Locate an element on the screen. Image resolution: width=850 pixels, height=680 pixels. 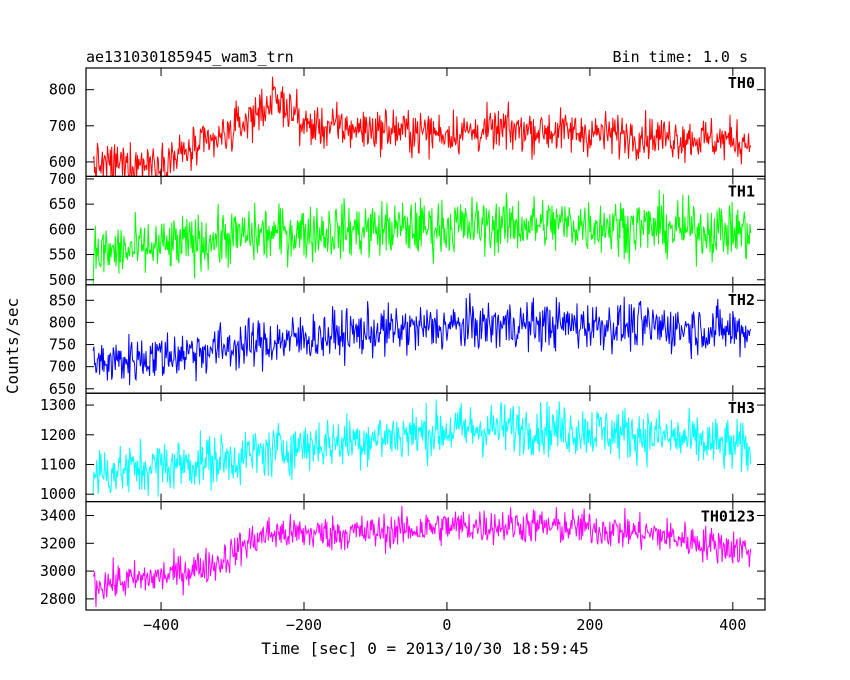
panel-th0123: 2800 3000 3200 3400 TH0123 is located at coordinates (403, 556).